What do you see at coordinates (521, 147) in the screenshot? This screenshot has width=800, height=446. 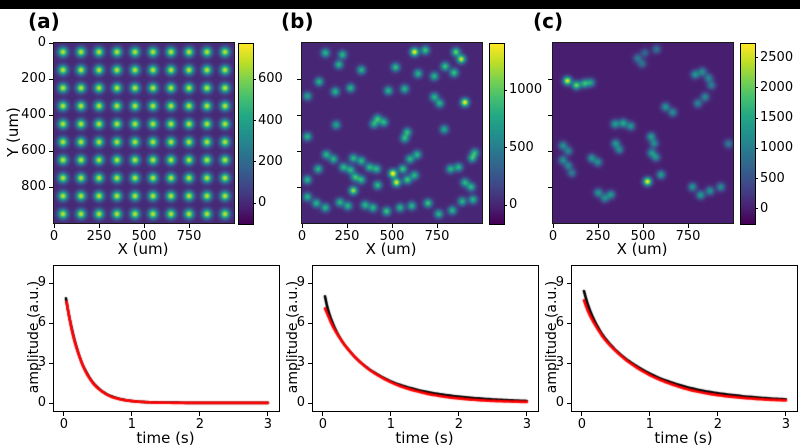 I see `colorbar-tick-label: 500` at bounding box center [521, 147].